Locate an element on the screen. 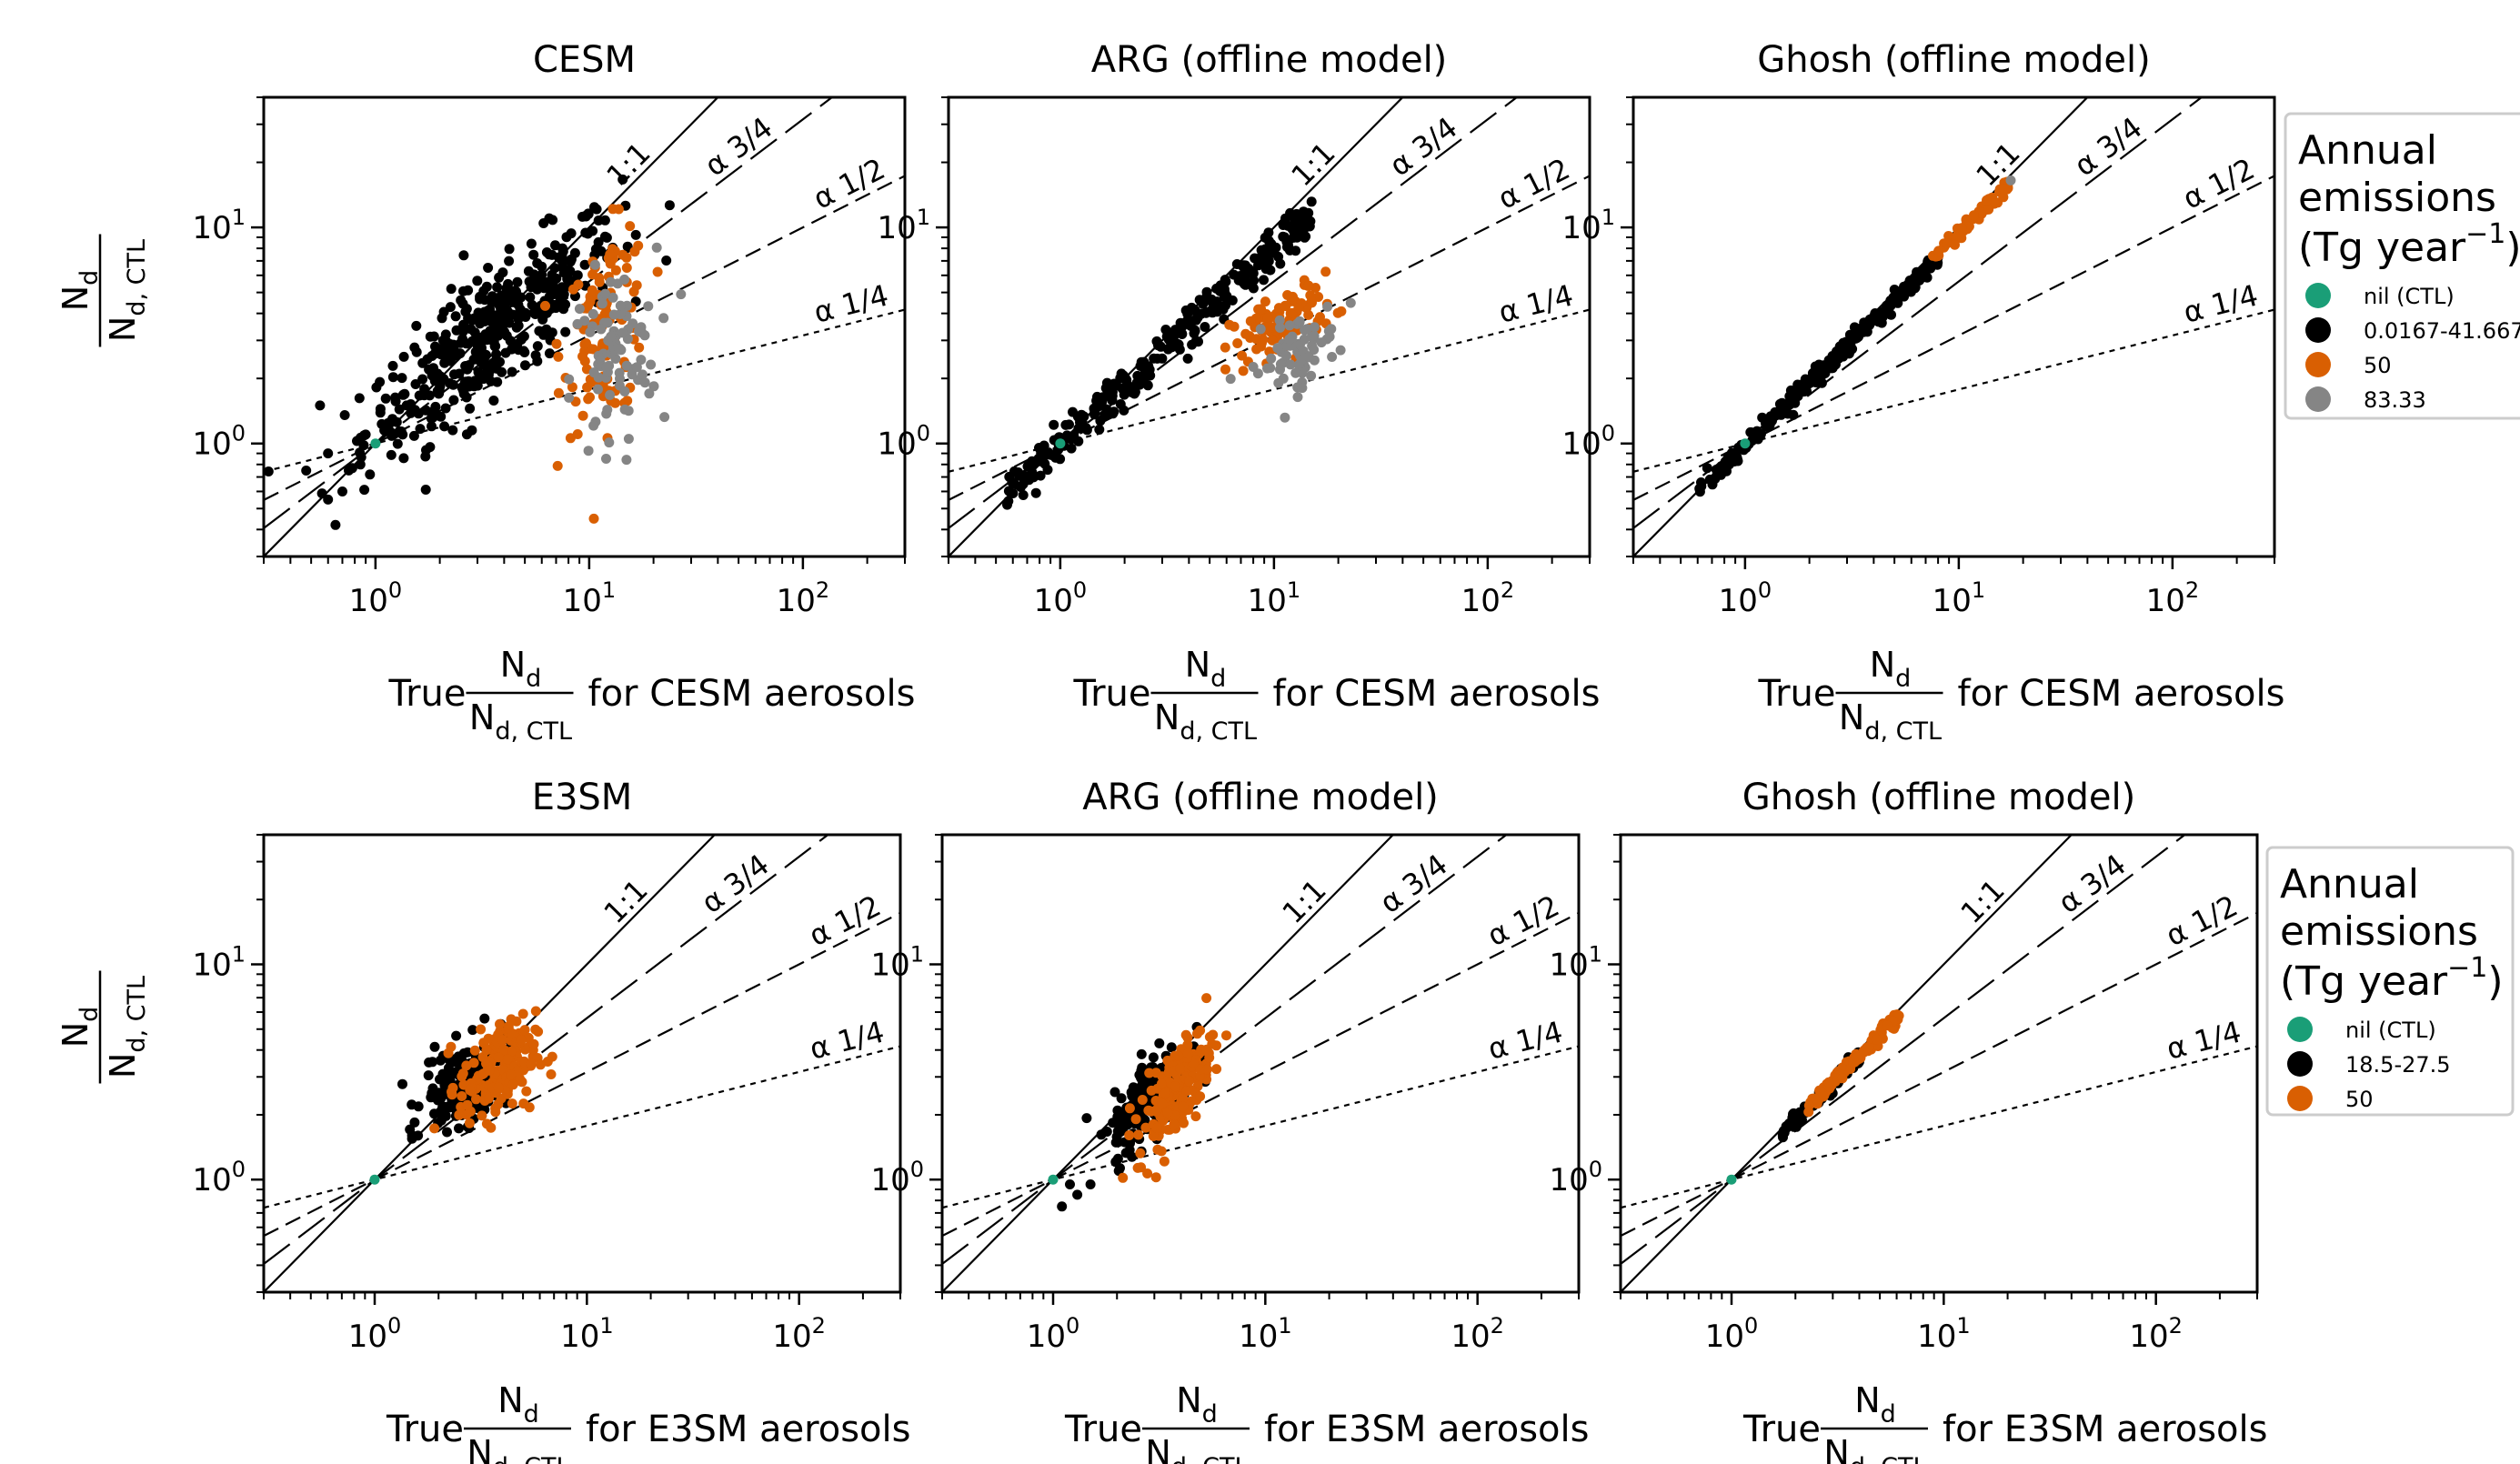 This screenshot has width=2520, height=1464. line-label: 1:1 is located at coordinates (1998, 164).